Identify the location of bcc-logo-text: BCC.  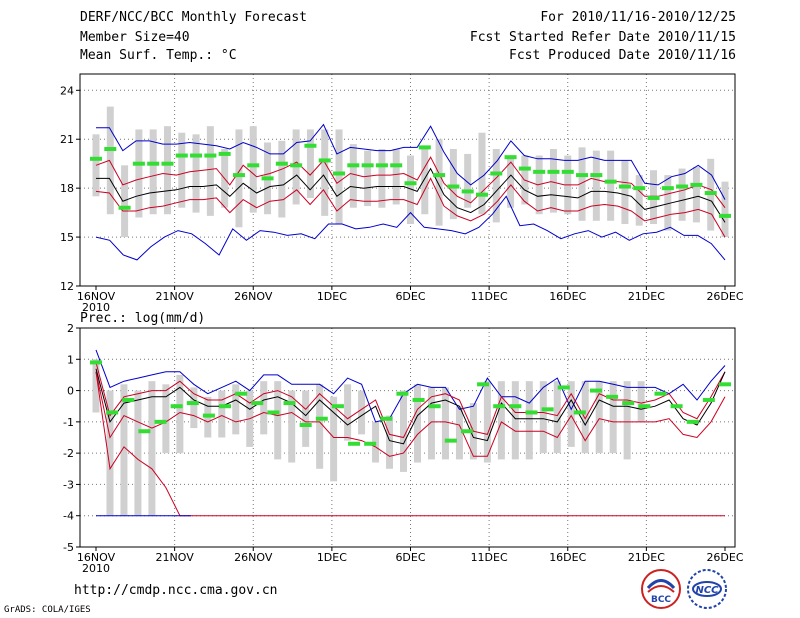
(661, 600).